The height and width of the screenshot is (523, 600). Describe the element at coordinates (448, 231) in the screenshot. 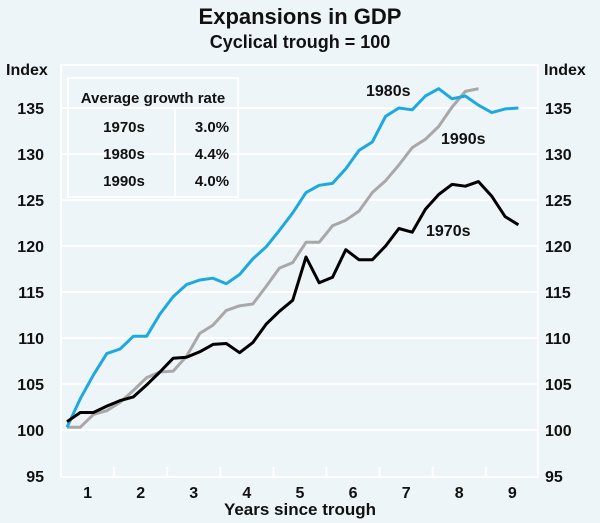

I see `annotation-1970s: 1970s` at that location.